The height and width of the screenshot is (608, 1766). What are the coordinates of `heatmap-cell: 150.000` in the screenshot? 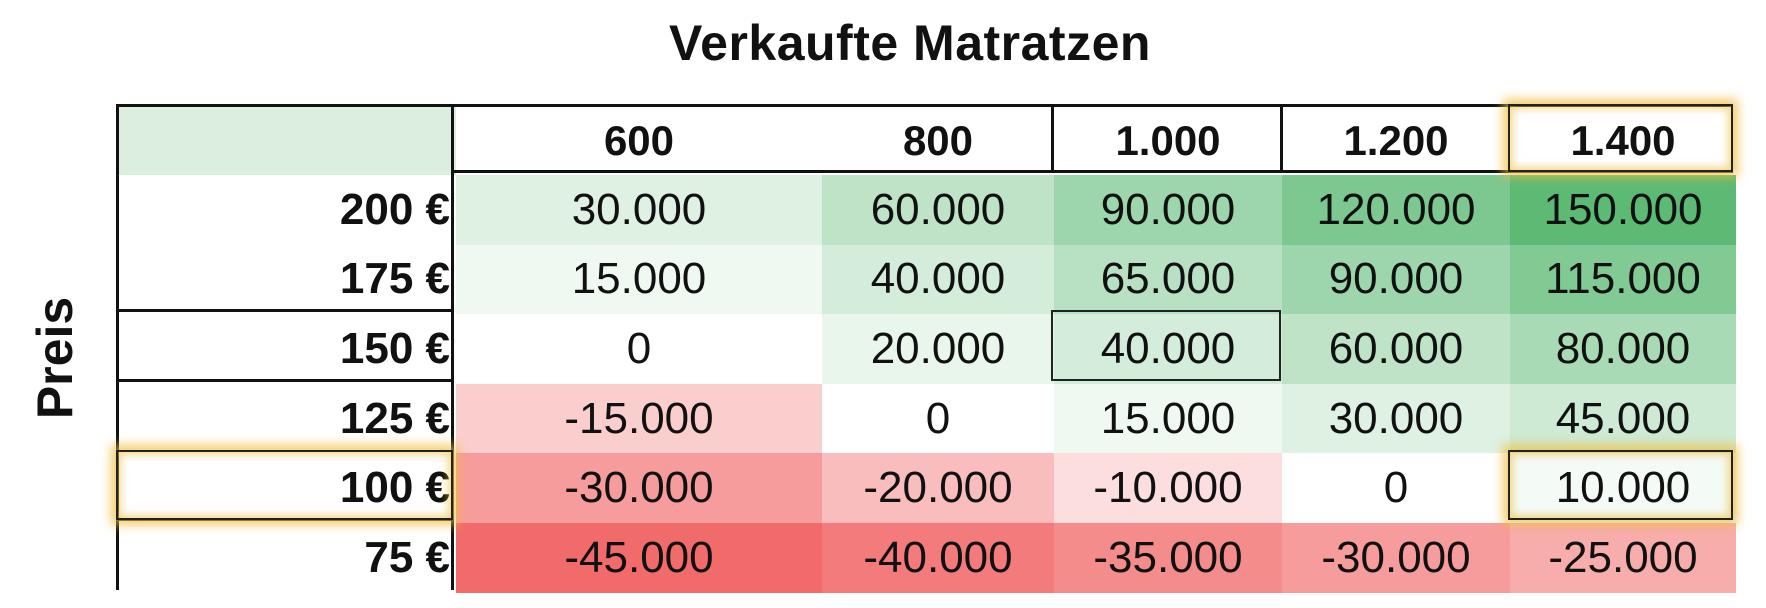 It's located at (1623, 210).